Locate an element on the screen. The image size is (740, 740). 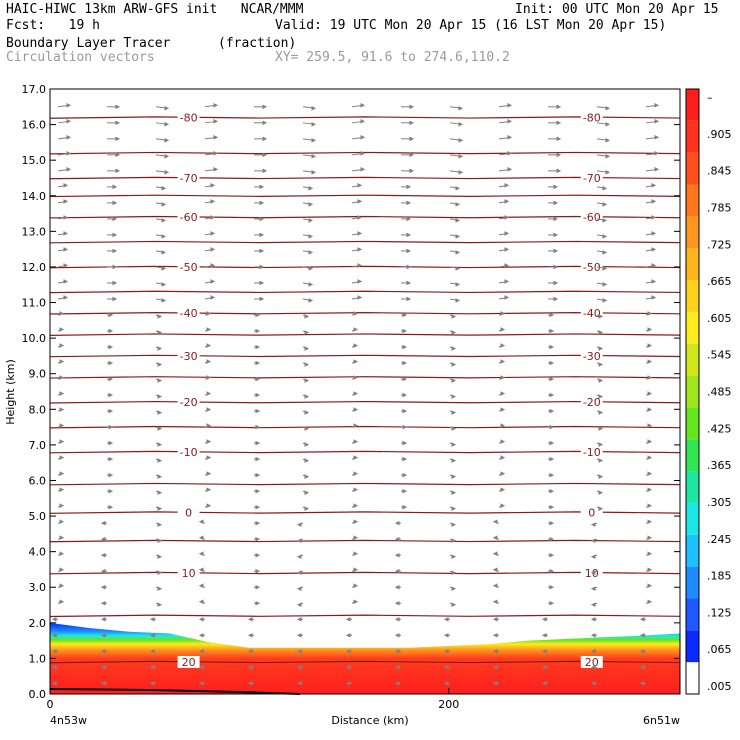
field-units: (fraction) is located at coordinates (257, 43).